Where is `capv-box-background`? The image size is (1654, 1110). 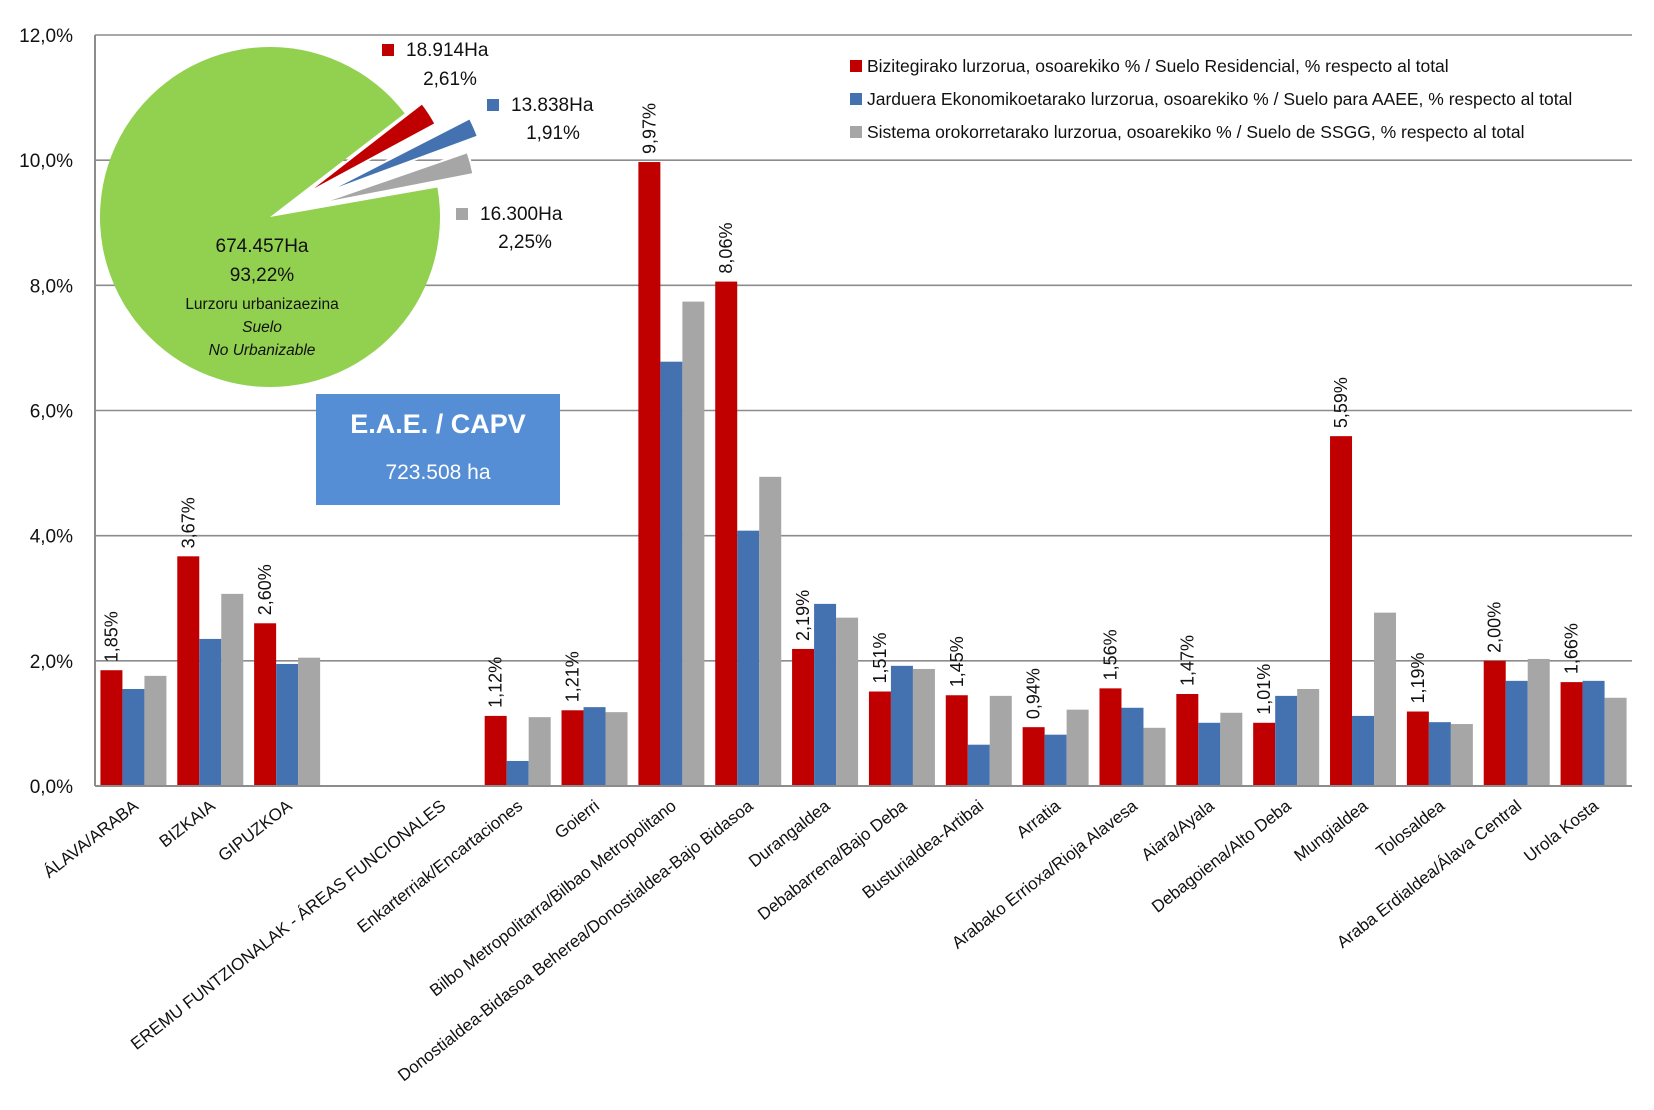 capv-box-background is located at coordinates (438, 449).